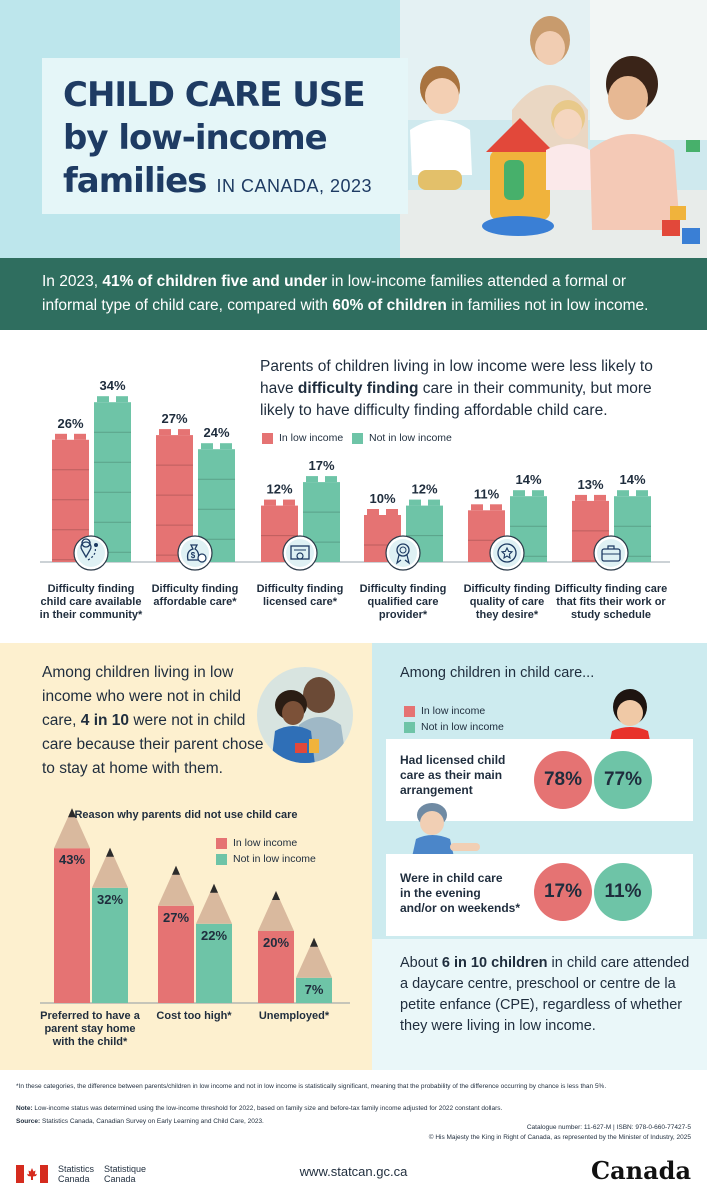 The image size is (707, 1200). What do you see at coordinates (451, 878) in the screenshot?
I see `evening-care-label-1: Were in child care` at bounding box center [451, 878].